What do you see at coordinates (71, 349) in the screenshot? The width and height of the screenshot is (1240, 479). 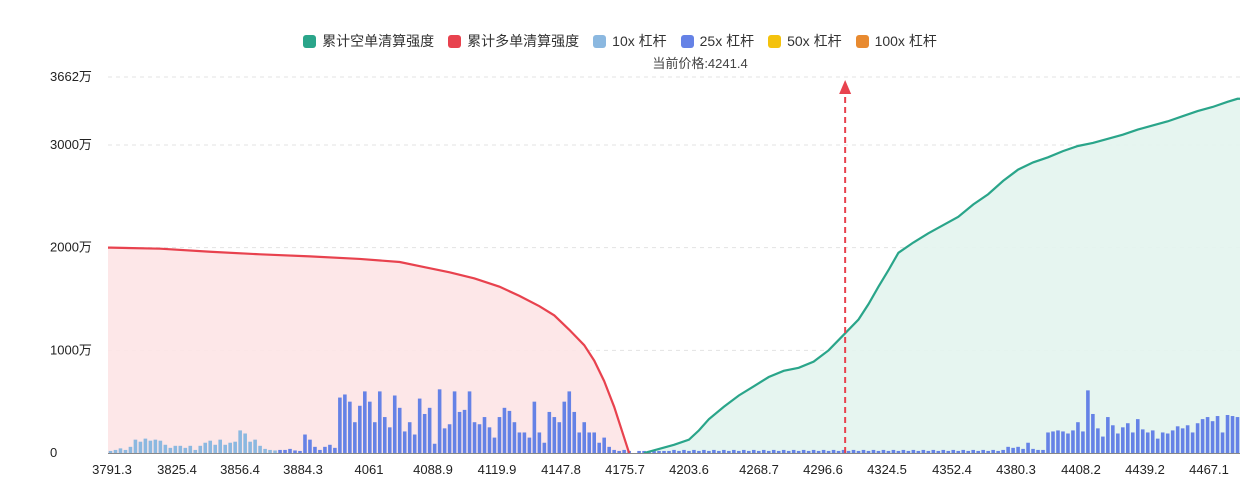 I see `y-tick-label: 1000万` at bounding box center [71, 349].